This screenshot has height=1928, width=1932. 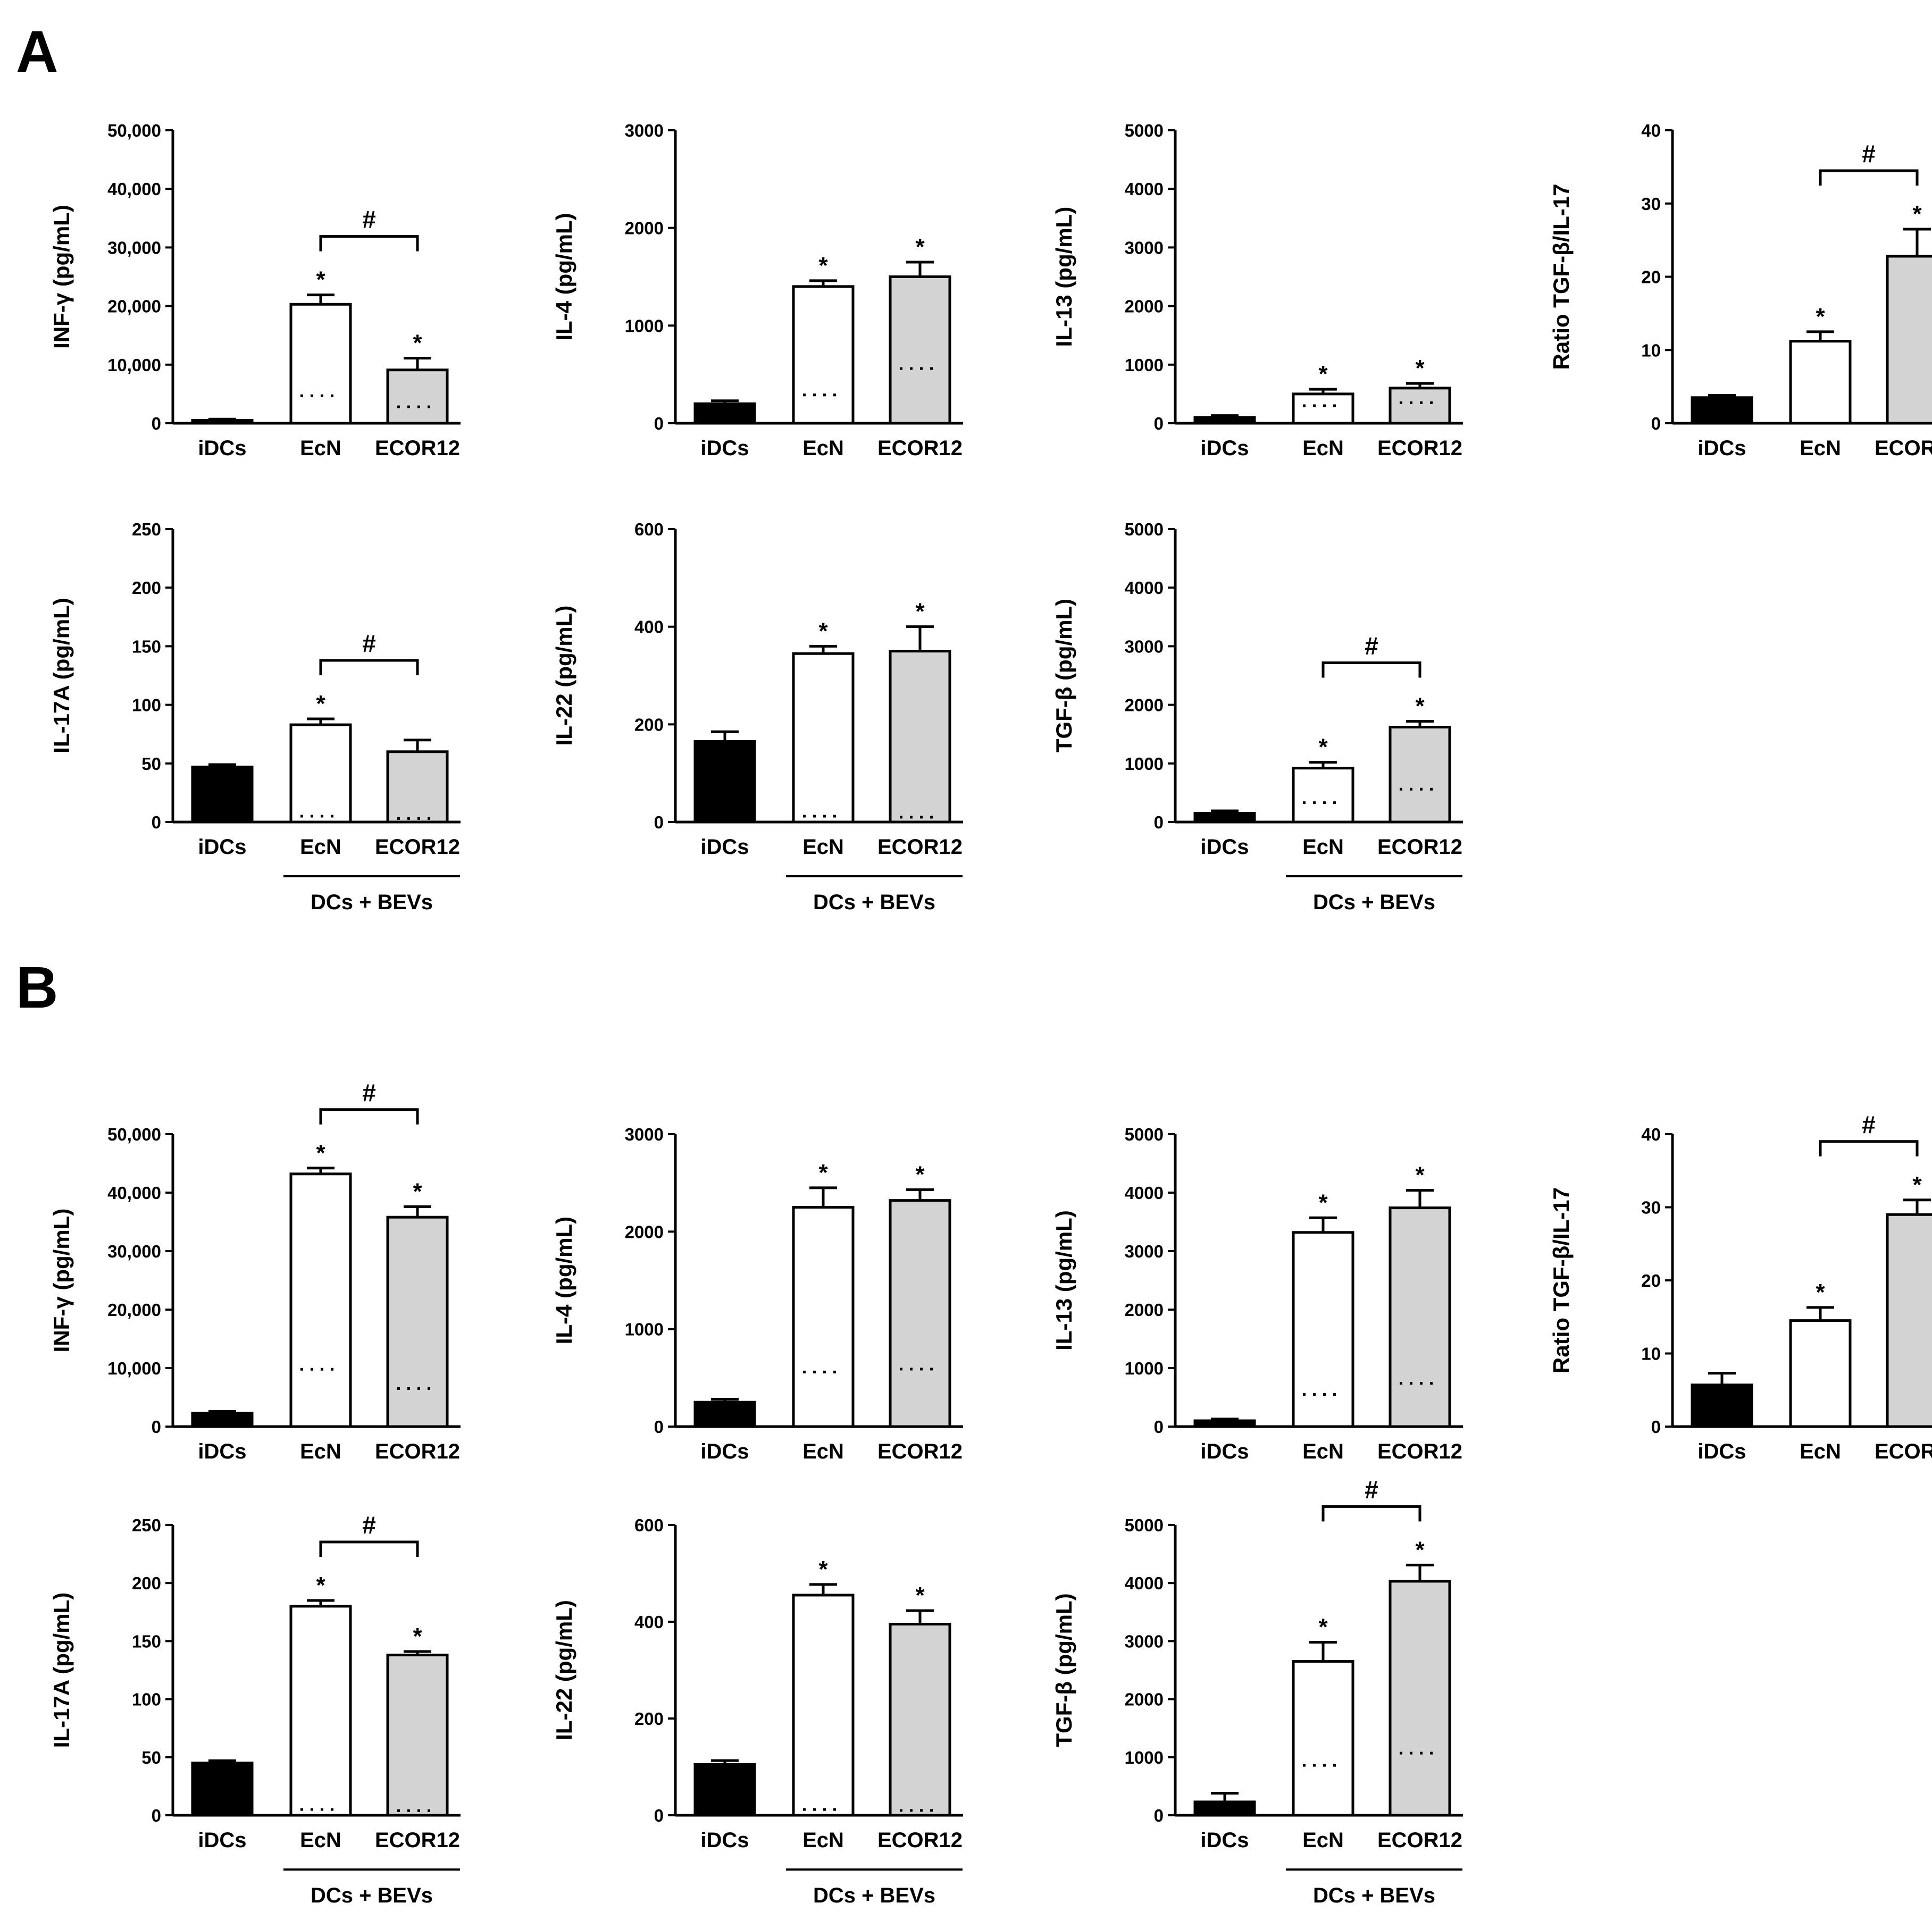 What do you see at coordinates (146, 1699) in the screenshot?
I see `y-tick-label: 100` at bounding box center [146, 1699].